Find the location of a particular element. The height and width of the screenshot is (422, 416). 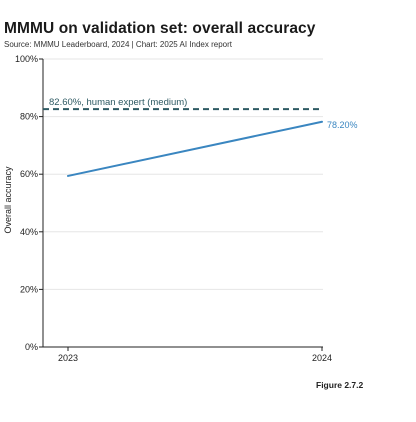

reference-lines: 82.60%, human expert (medium) is located at coordinates (183, 104).